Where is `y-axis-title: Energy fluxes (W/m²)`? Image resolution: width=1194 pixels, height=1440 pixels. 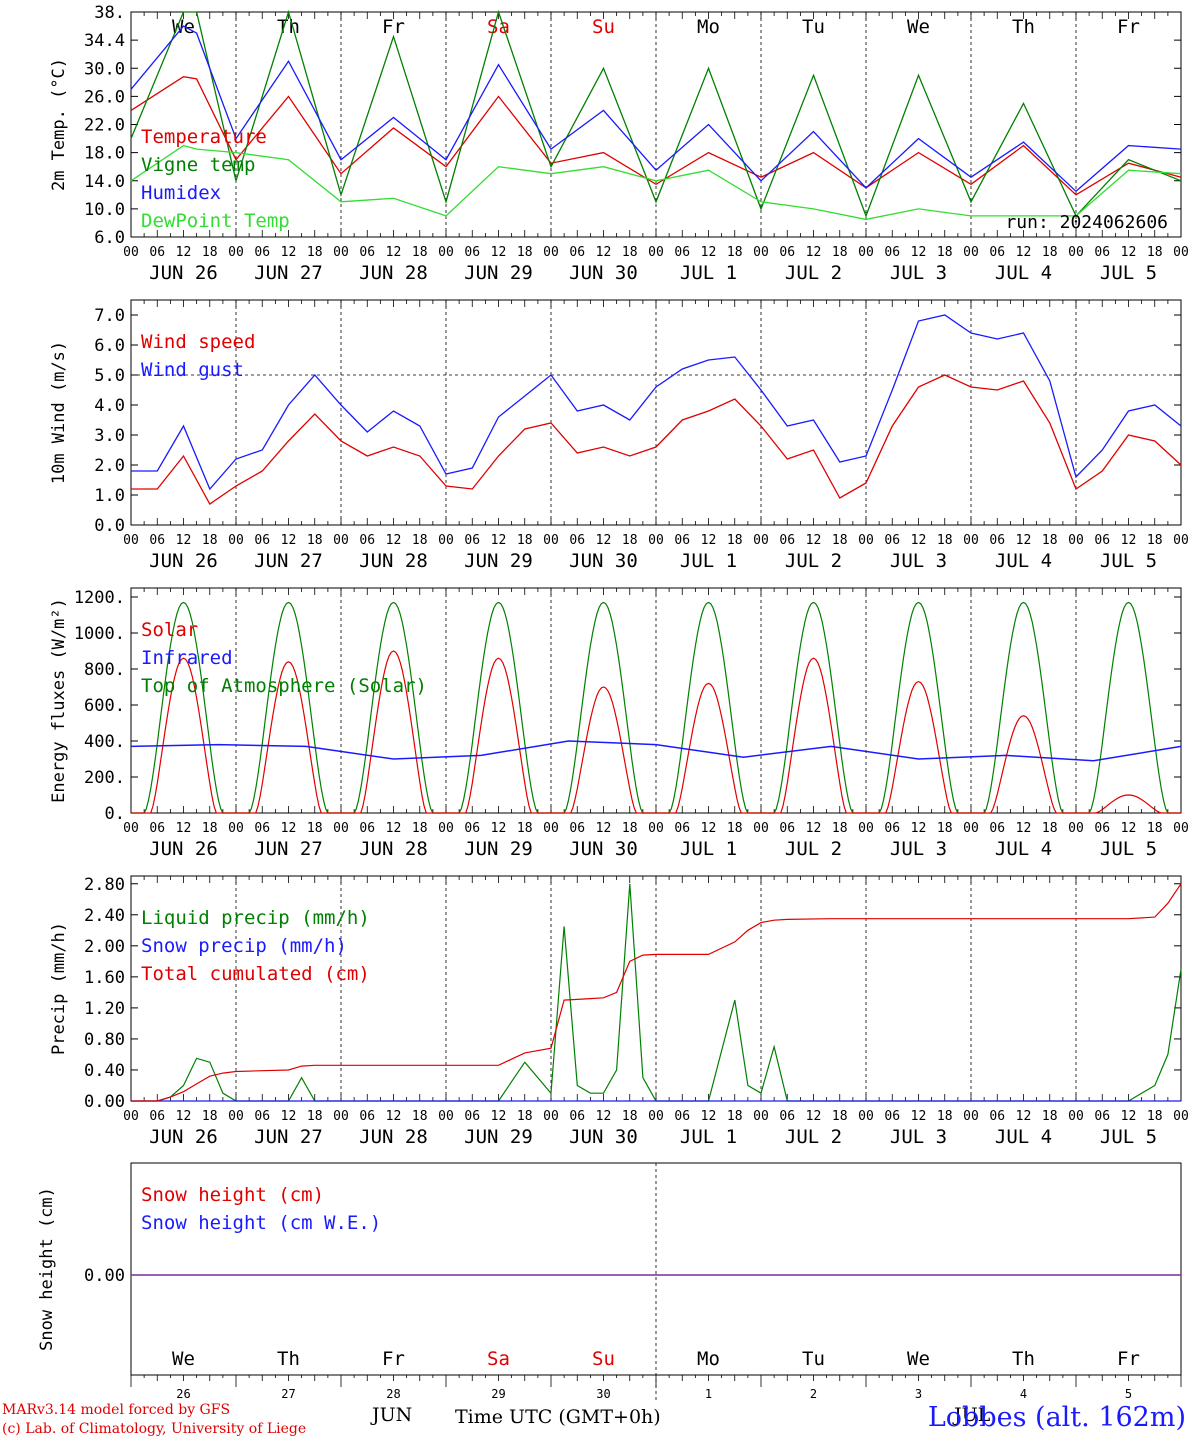 y-axis-title: Energy fluxes (W/m²) is located at coordinates (59, 700).